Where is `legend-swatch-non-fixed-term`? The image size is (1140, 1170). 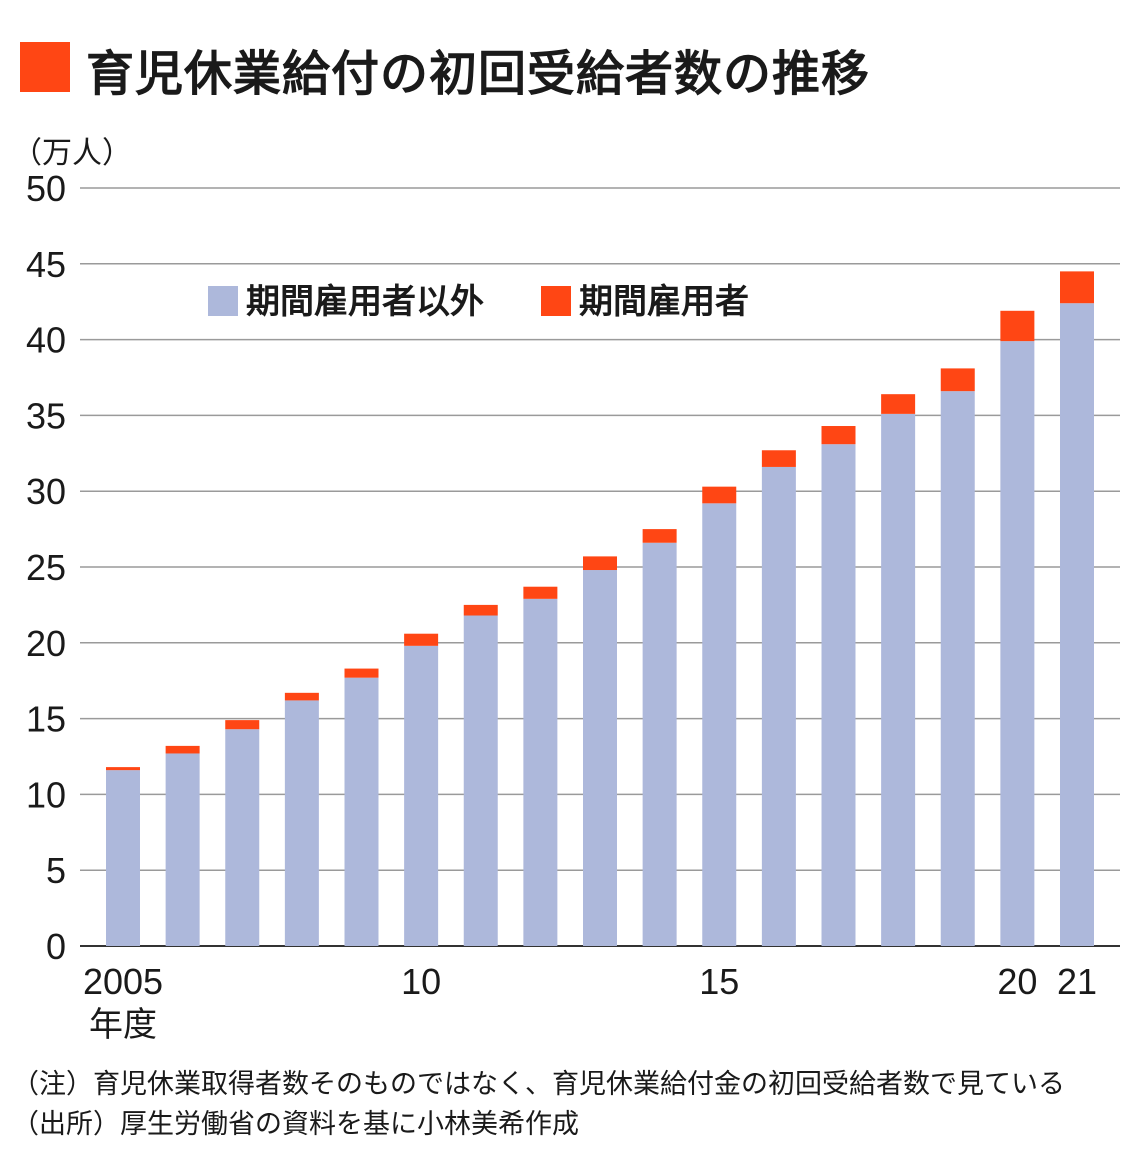 legend-swatch-non-fixed-term is located at coordinates (223, 301).